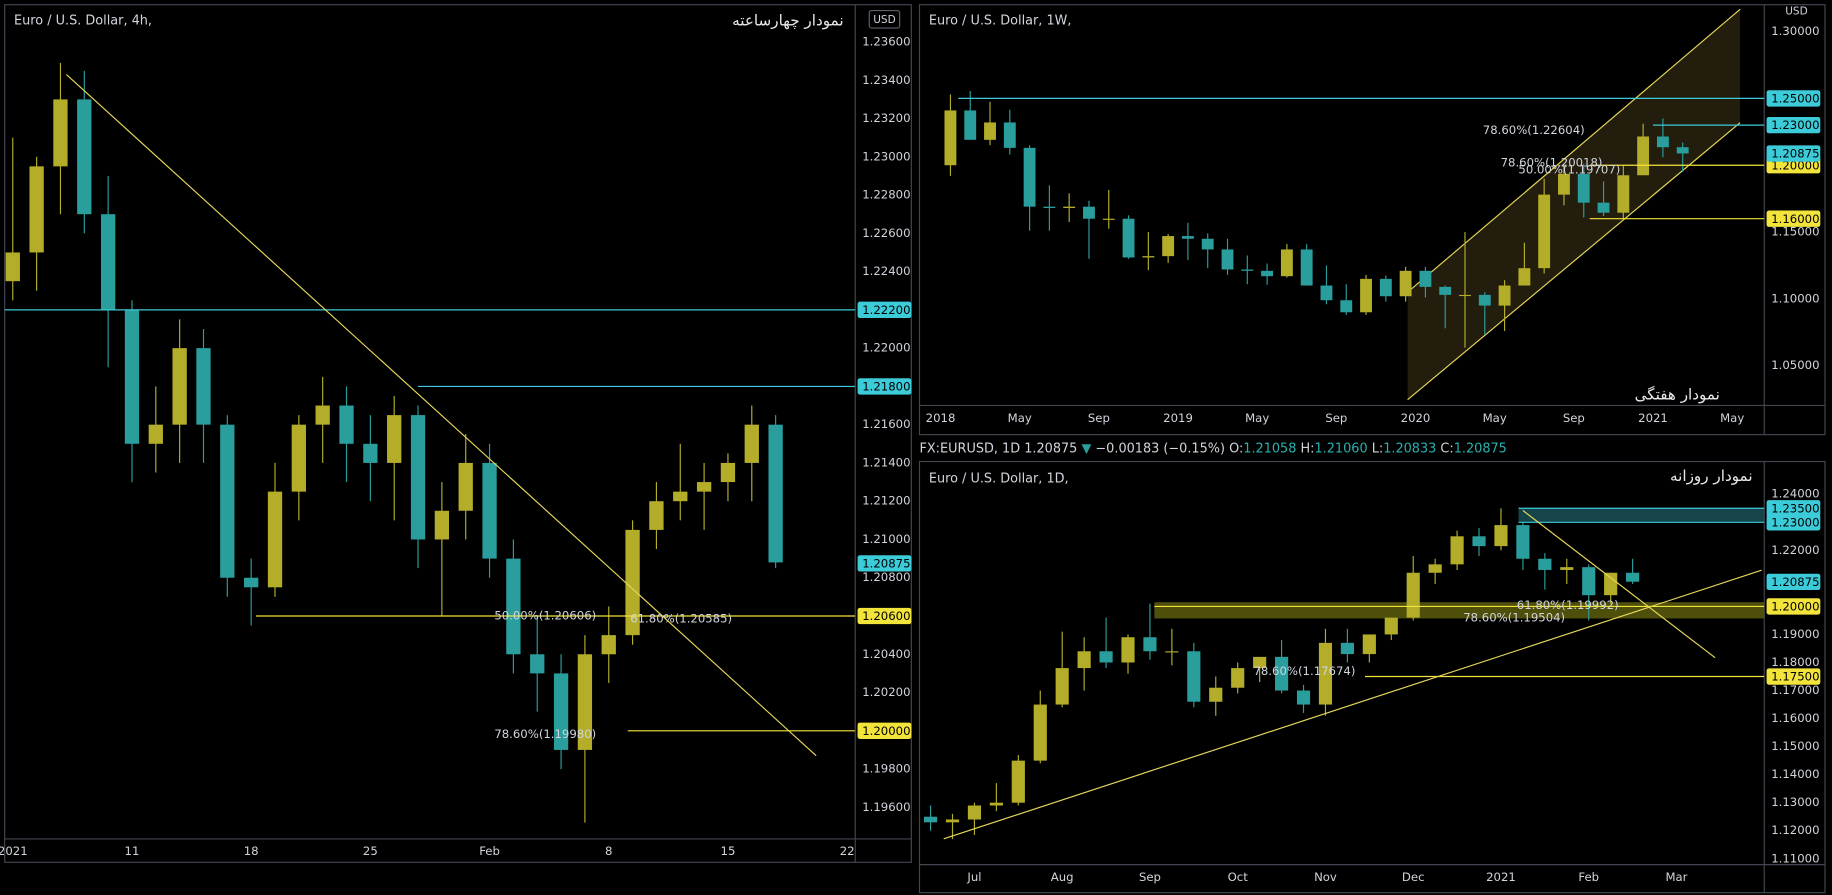 This screenshot has height=895, width=1832. I want to click on x-tick-label: 18, so click(251, 851).